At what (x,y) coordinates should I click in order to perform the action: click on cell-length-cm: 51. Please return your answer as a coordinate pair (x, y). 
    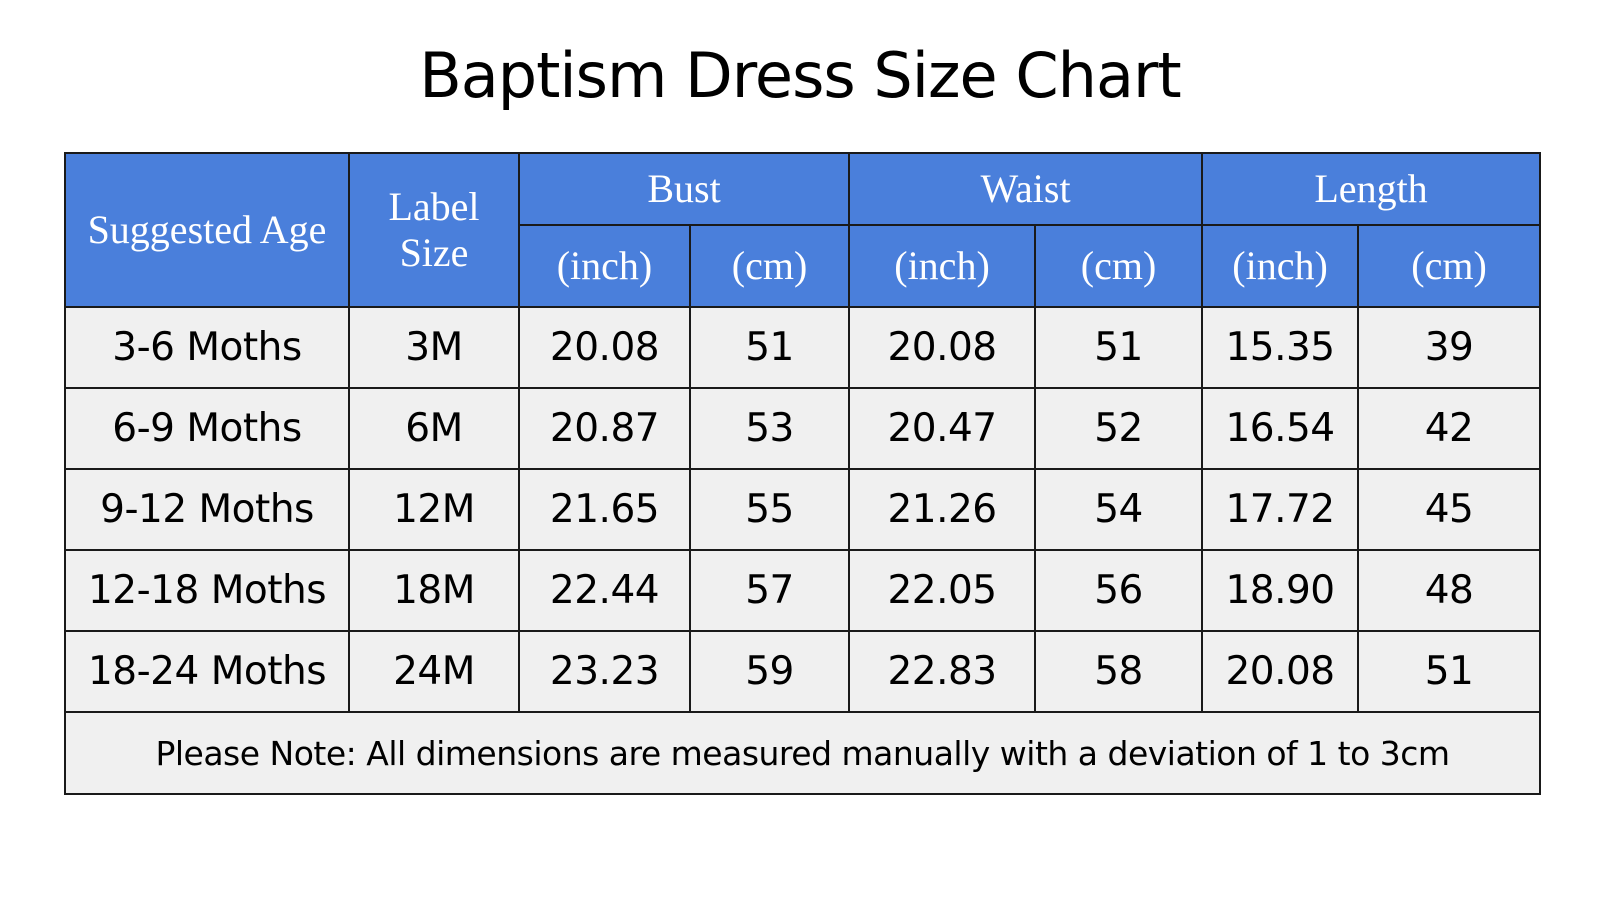
    Looking at the image, I should click on (1449, 671).